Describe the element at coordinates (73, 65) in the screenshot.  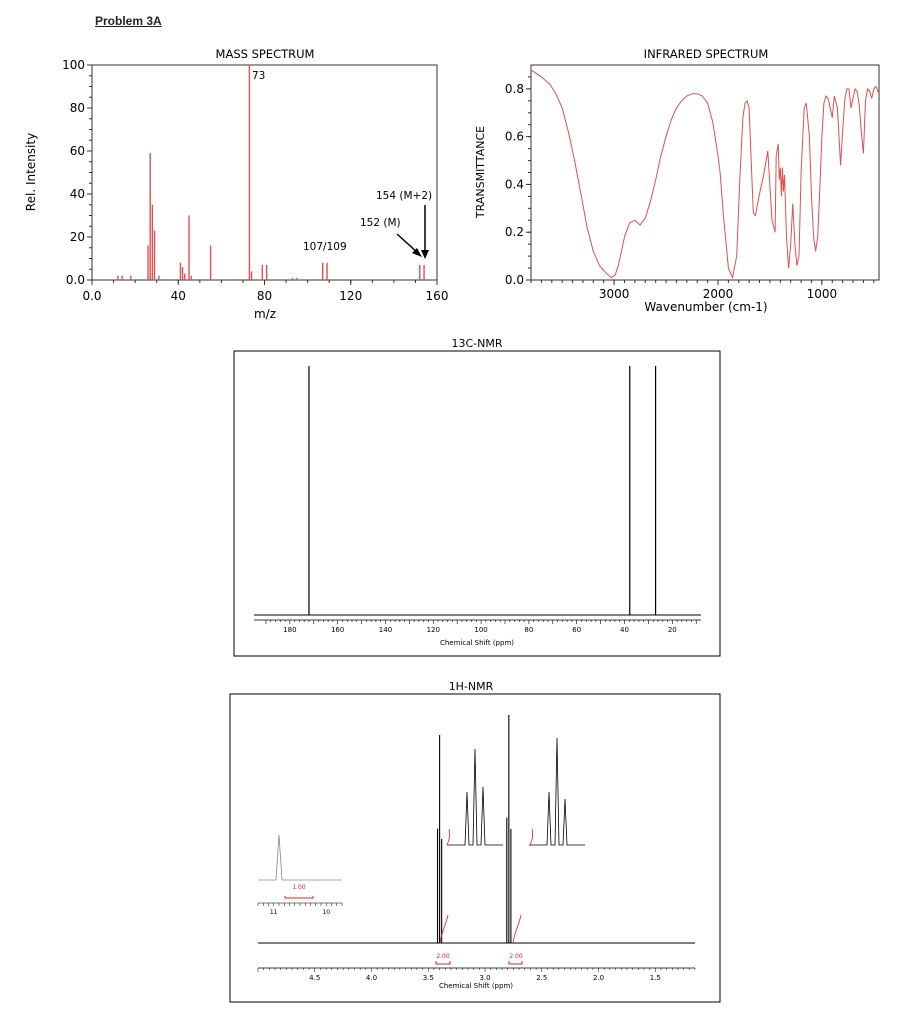
I see `mass-ytick-label: 100` at that location.